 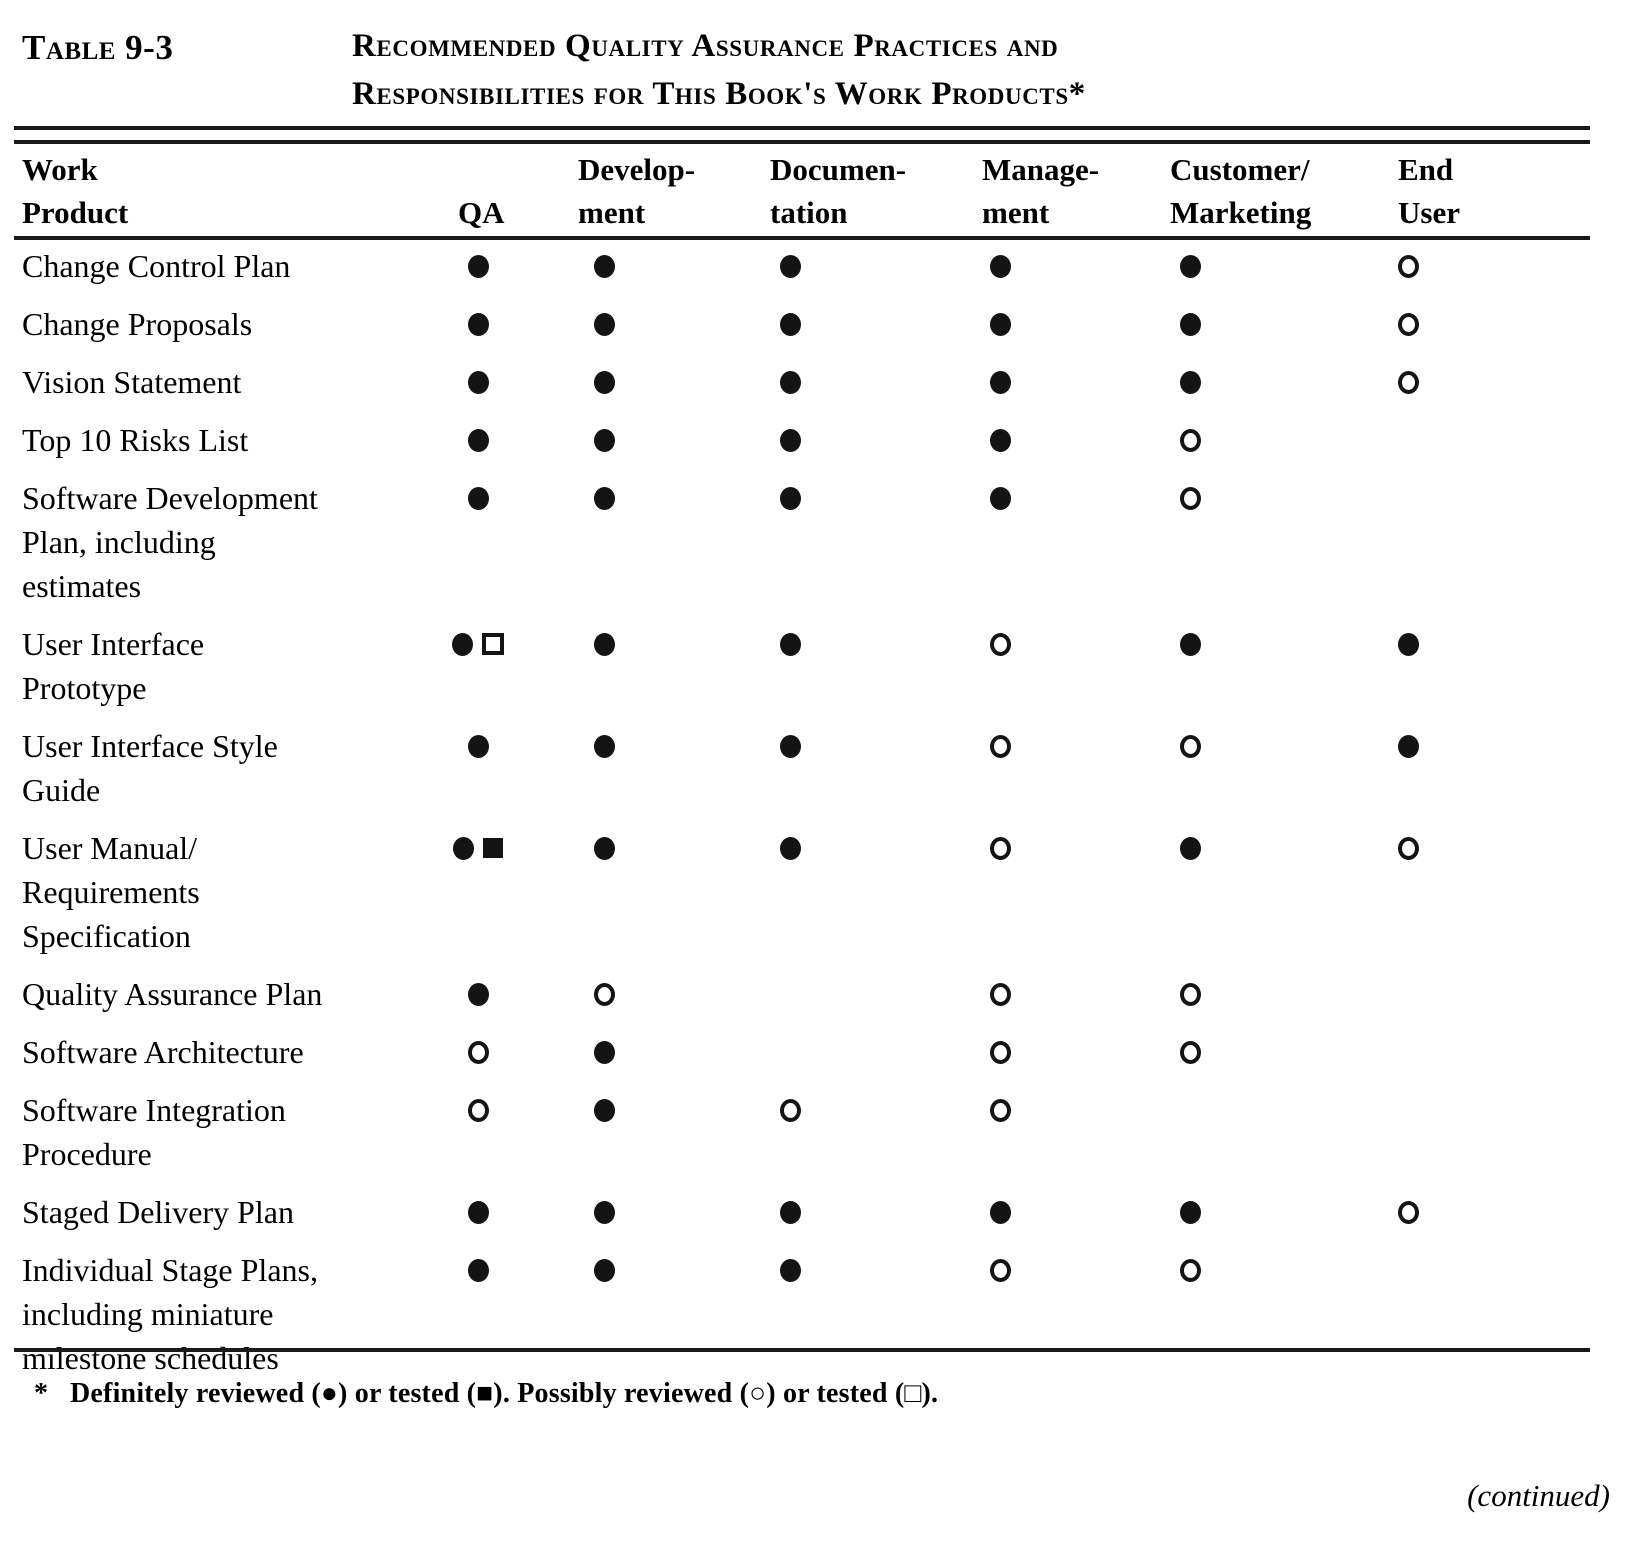 I want to click on rule-bottom, so click(x=802, y=1350).